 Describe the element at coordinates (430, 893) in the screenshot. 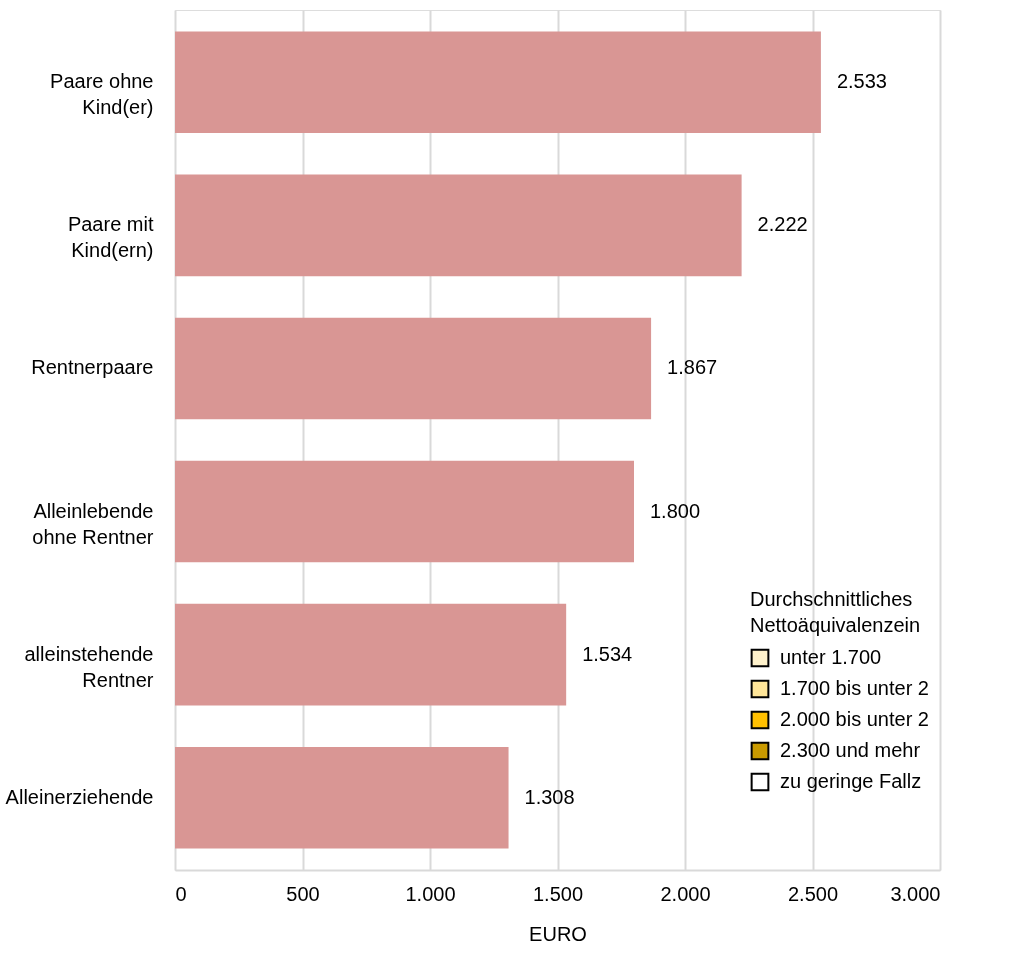

I see `x-tick-label: 1.000` at that location.